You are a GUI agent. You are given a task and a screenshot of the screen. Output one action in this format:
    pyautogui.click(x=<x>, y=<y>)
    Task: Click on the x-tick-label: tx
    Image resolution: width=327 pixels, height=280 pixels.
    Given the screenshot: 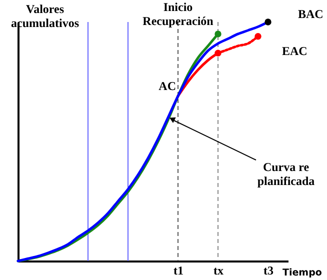 What is the action you would take?
    pyautogui.click(x=219, y=271)
    